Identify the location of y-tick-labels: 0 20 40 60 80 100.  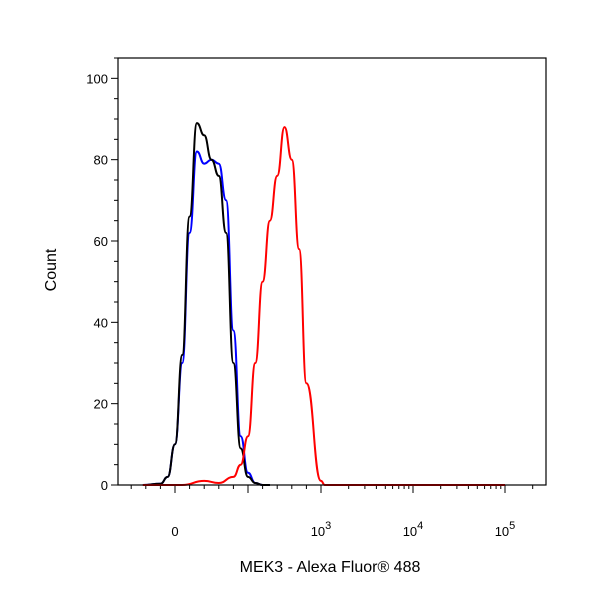
(97, 282).